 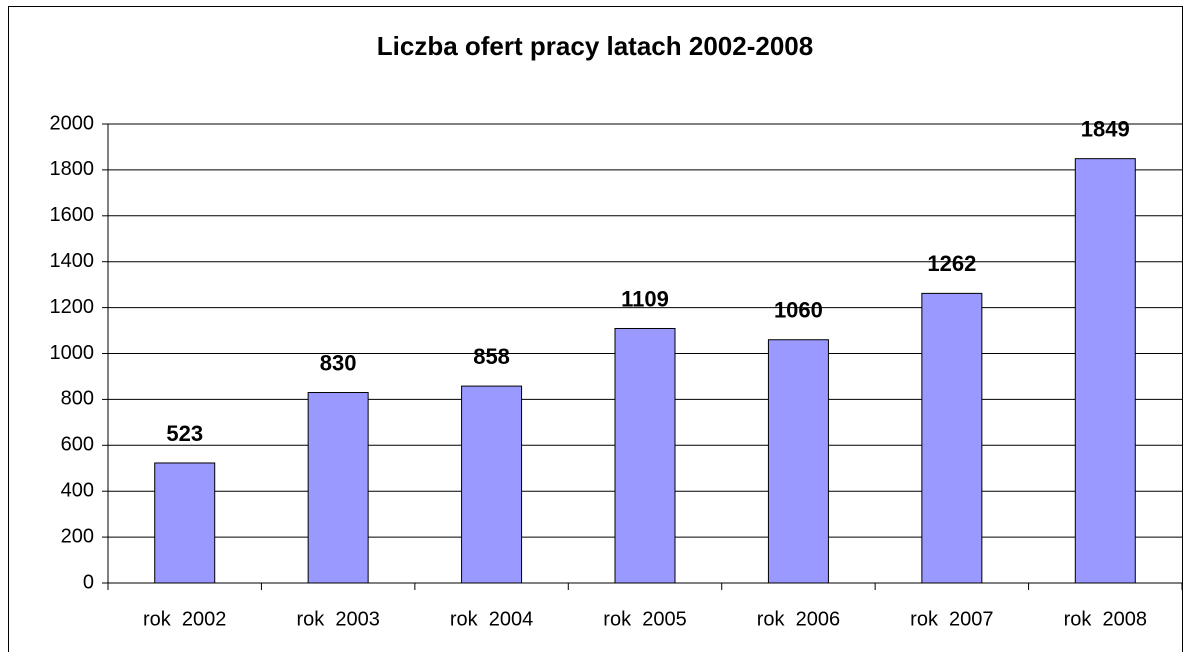 I want to click on y-tick-label: 0, so click(x=88, y=582).